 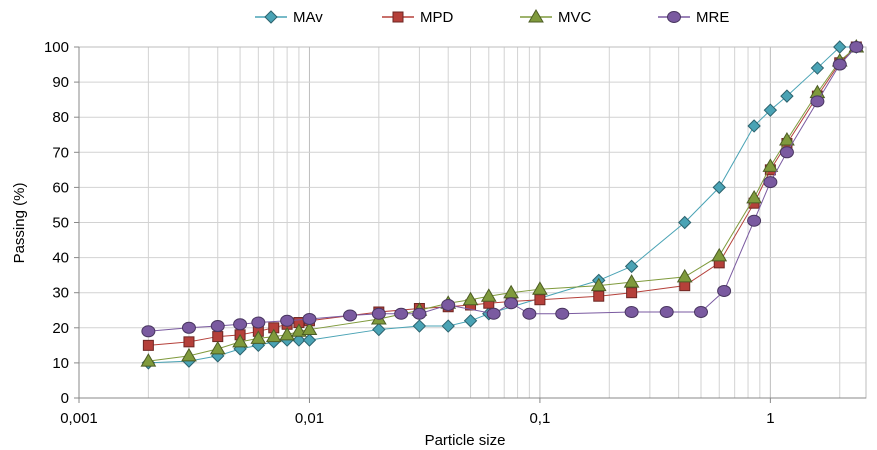 What do you see at coordinates (556, 17) in the screenshot?
I see `legend-item-mvc: MVC` at bounding box center [556, 17].